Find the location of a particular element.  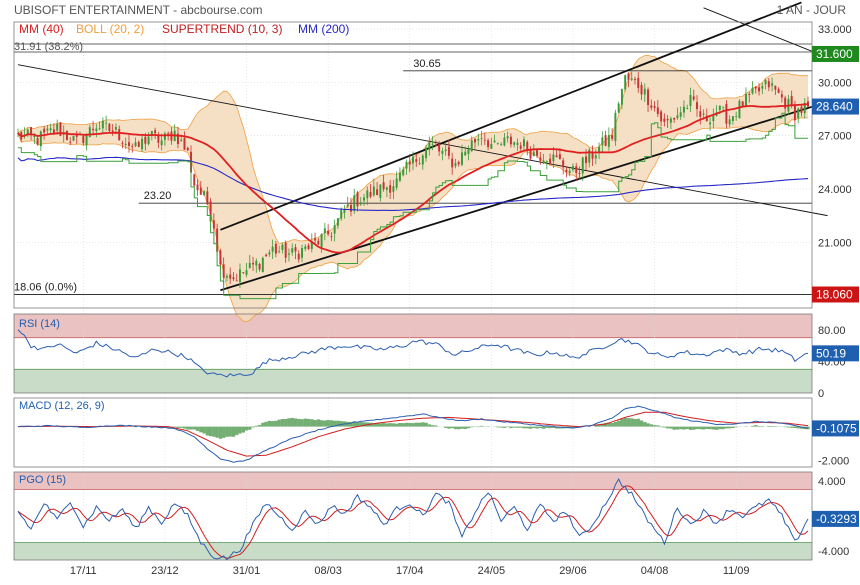

rsi-overbought-zone is located at coordinates (413, 326).